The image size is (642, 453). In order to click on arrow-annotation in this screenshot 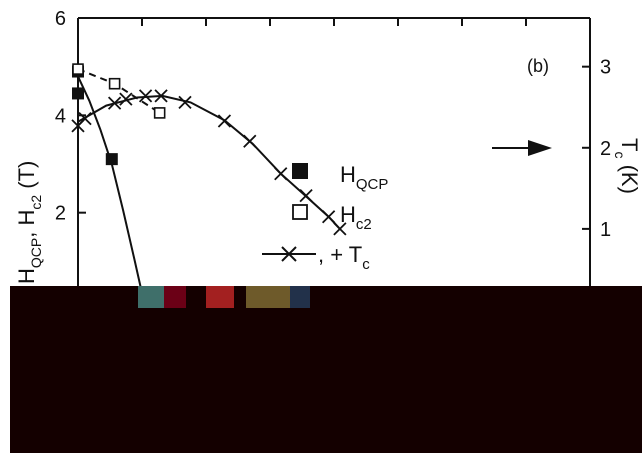, I will do `click(522, 148)`.